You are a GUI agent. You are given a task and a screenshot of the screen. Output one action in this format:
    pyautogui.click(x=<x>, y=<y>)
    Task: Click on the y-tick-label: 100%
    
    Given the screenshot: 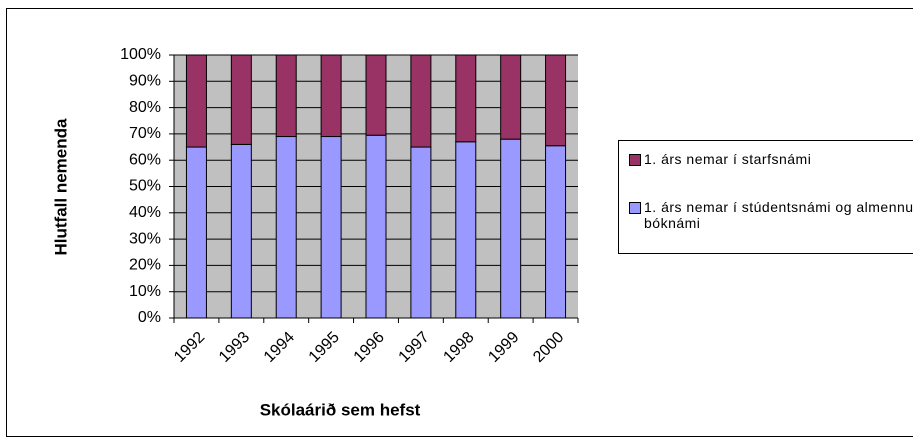 What is the action you would take?
    pyautogui.click(x=140, y=54)
    